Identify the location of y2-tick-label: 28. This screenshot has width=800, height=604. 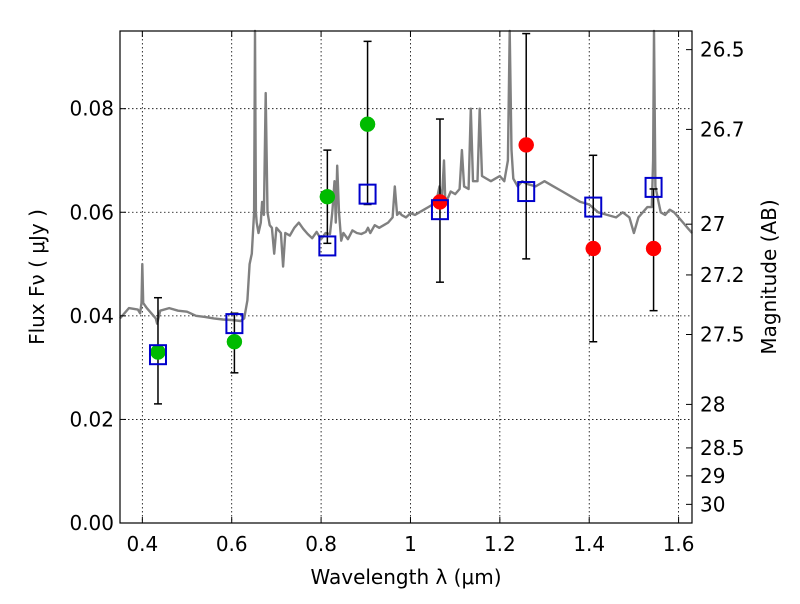
(712, 404).